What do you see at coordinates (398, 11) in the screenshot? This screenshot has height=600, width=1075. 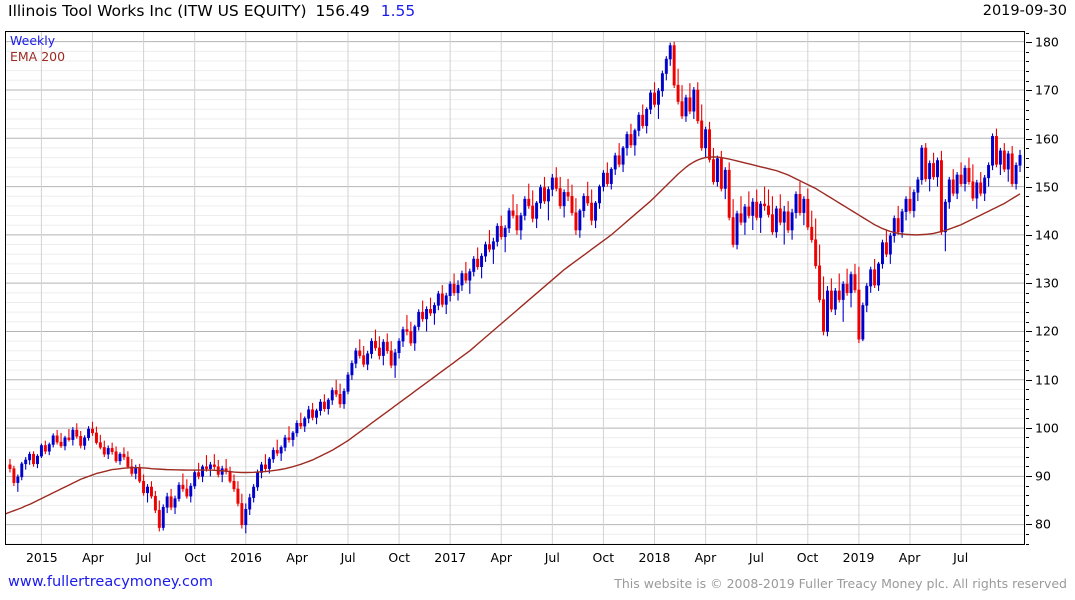 I see `price-change: 1.55` at bounding box center [398, 11].